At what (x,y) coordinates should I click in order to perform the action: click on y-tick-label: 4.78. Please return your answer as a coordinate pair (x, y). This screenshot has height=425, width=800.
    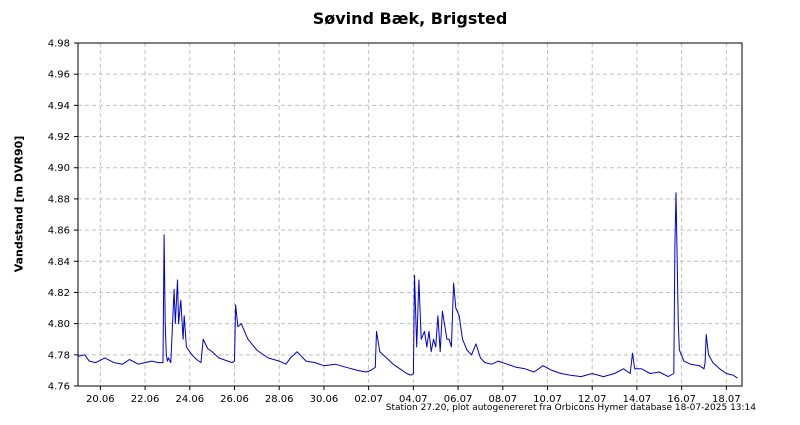
    Looking at the image, I should click on (59, 355).